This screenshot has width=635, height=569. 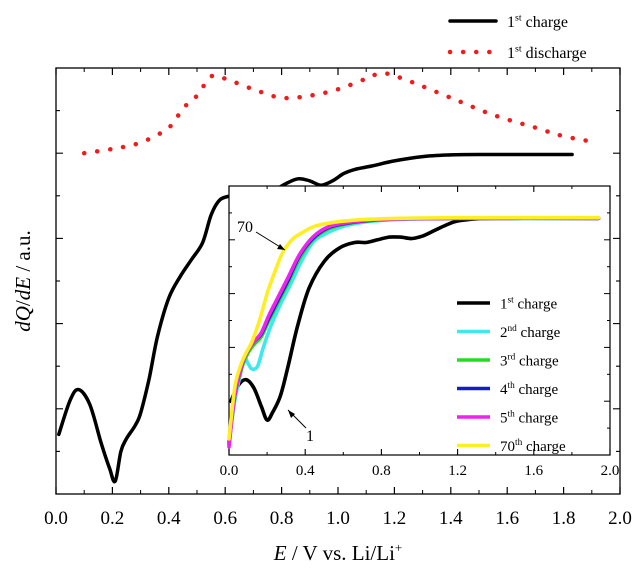 What do you see at coordinates (512, 415) in the screenshot?
I see `inset-legend-label-5th-sup: th` at bounding box center [512, 415].